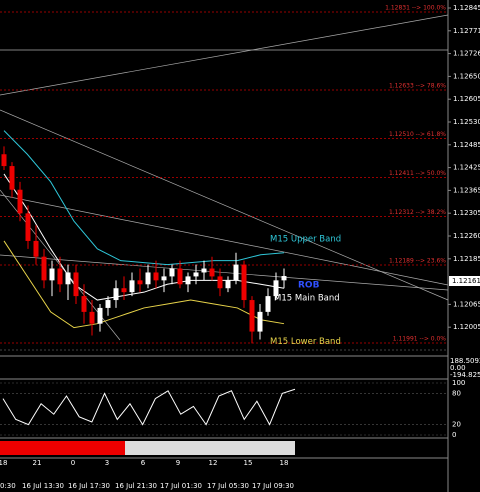 This screenshot has height=492, width=480. I want to click on price-label: 1.12005, so click(466, 327).